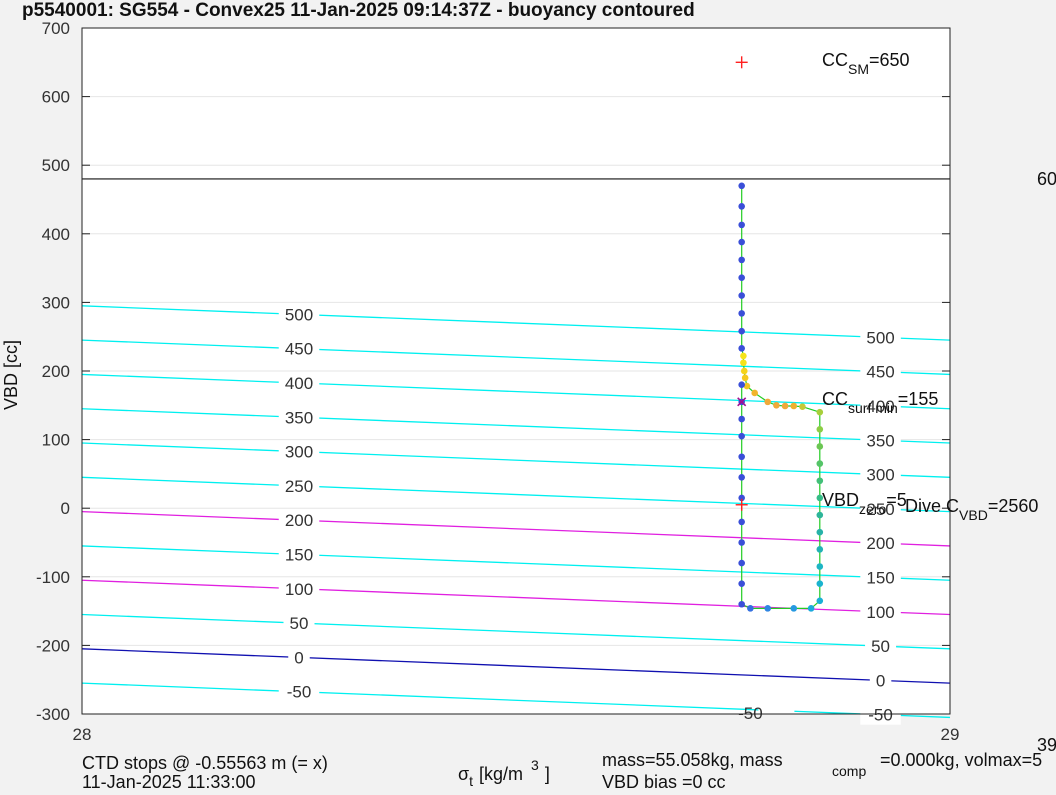 This screenshot has width=1056, height=795. I want to click on vbd-zero-annotation: VBDzero=5, so click(864, 503).